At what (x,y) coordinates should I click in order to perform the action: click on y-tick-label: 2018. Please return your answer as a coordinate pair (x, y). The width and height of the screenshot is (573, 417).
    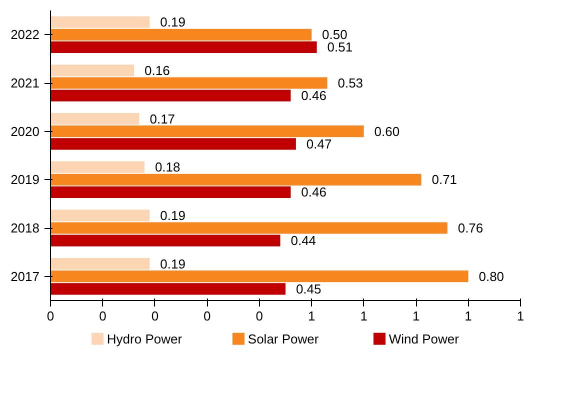
    Looking at the image, I should click on (25, 228).